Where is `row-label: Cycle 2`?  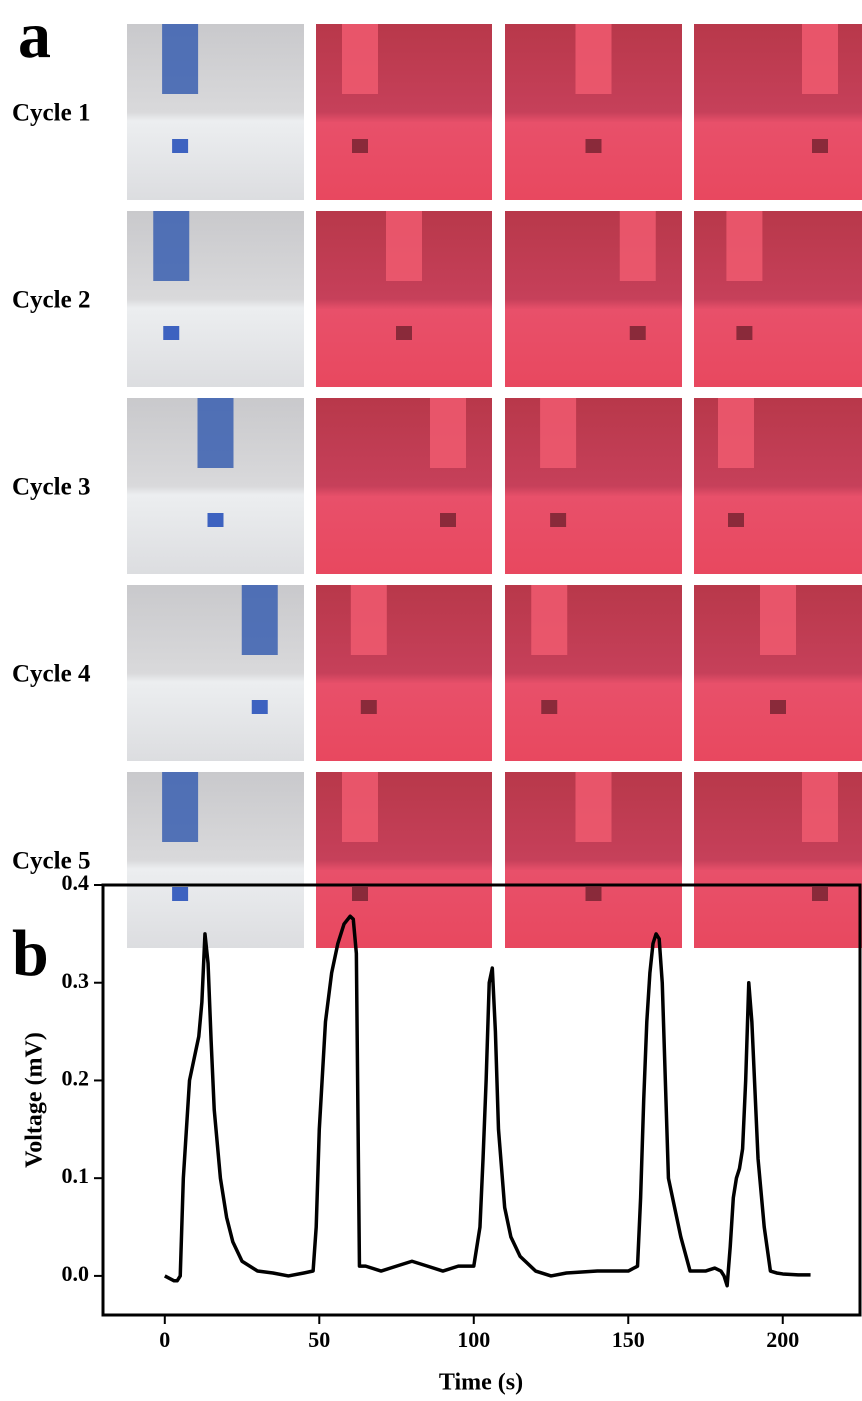 row-label: Cycle 2 is located at coordinates (51, 300).